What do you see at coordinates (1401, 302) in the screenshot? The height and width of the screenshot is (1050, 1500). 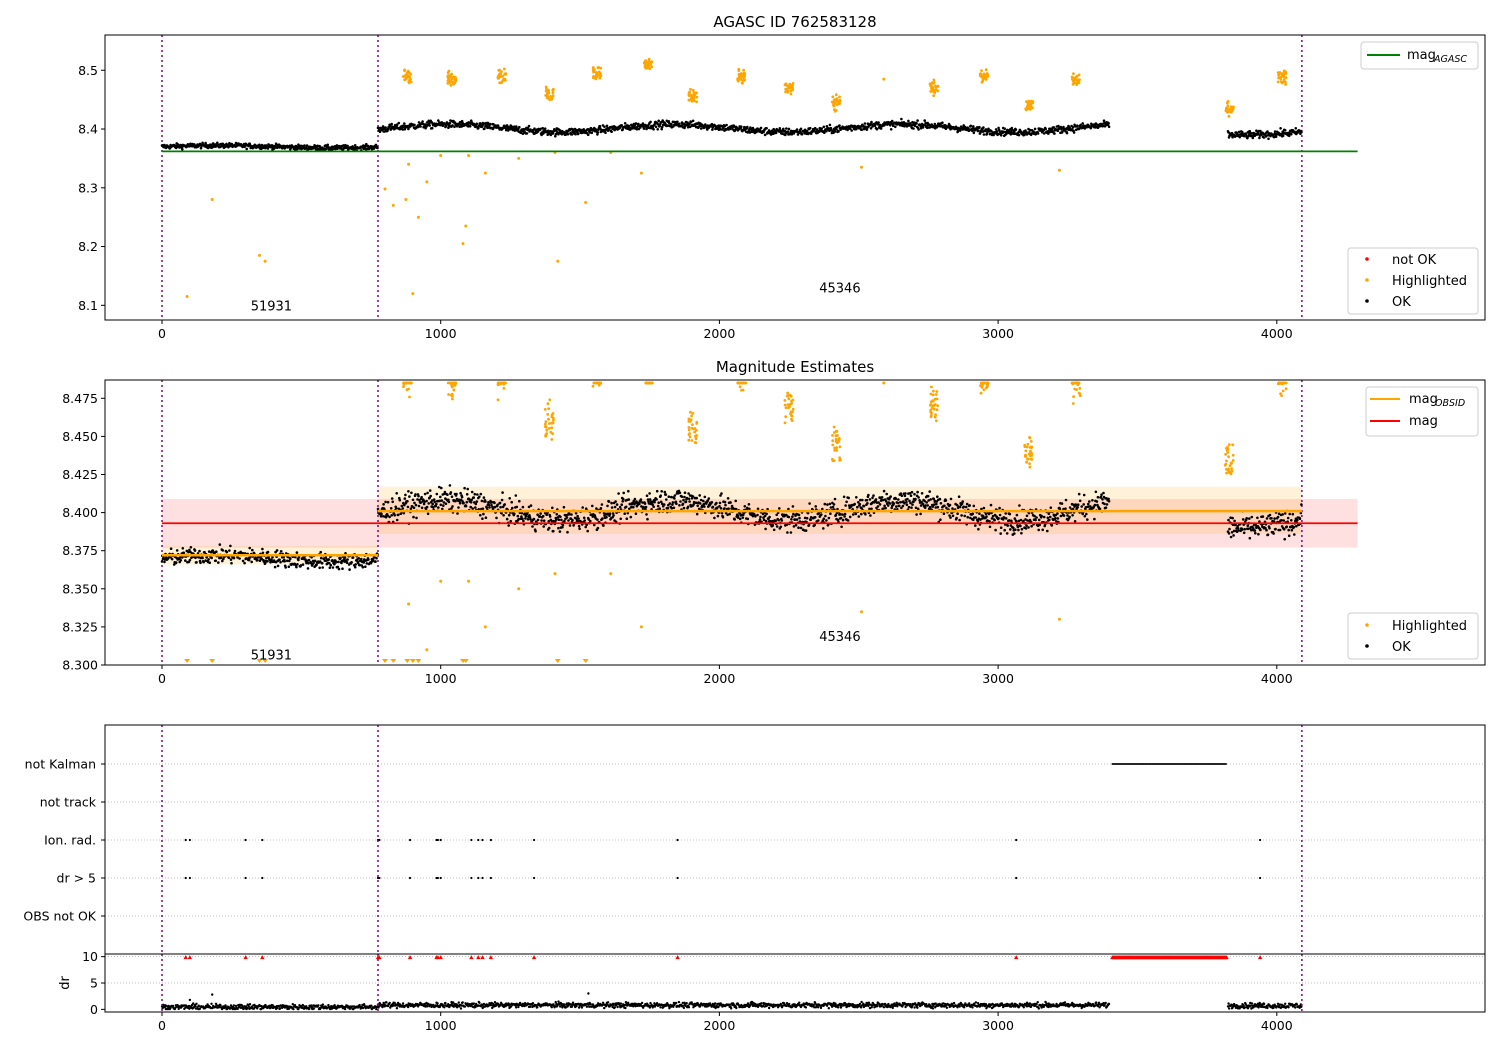 I see `legend-label: OK` at bounding box center [1401, 302].